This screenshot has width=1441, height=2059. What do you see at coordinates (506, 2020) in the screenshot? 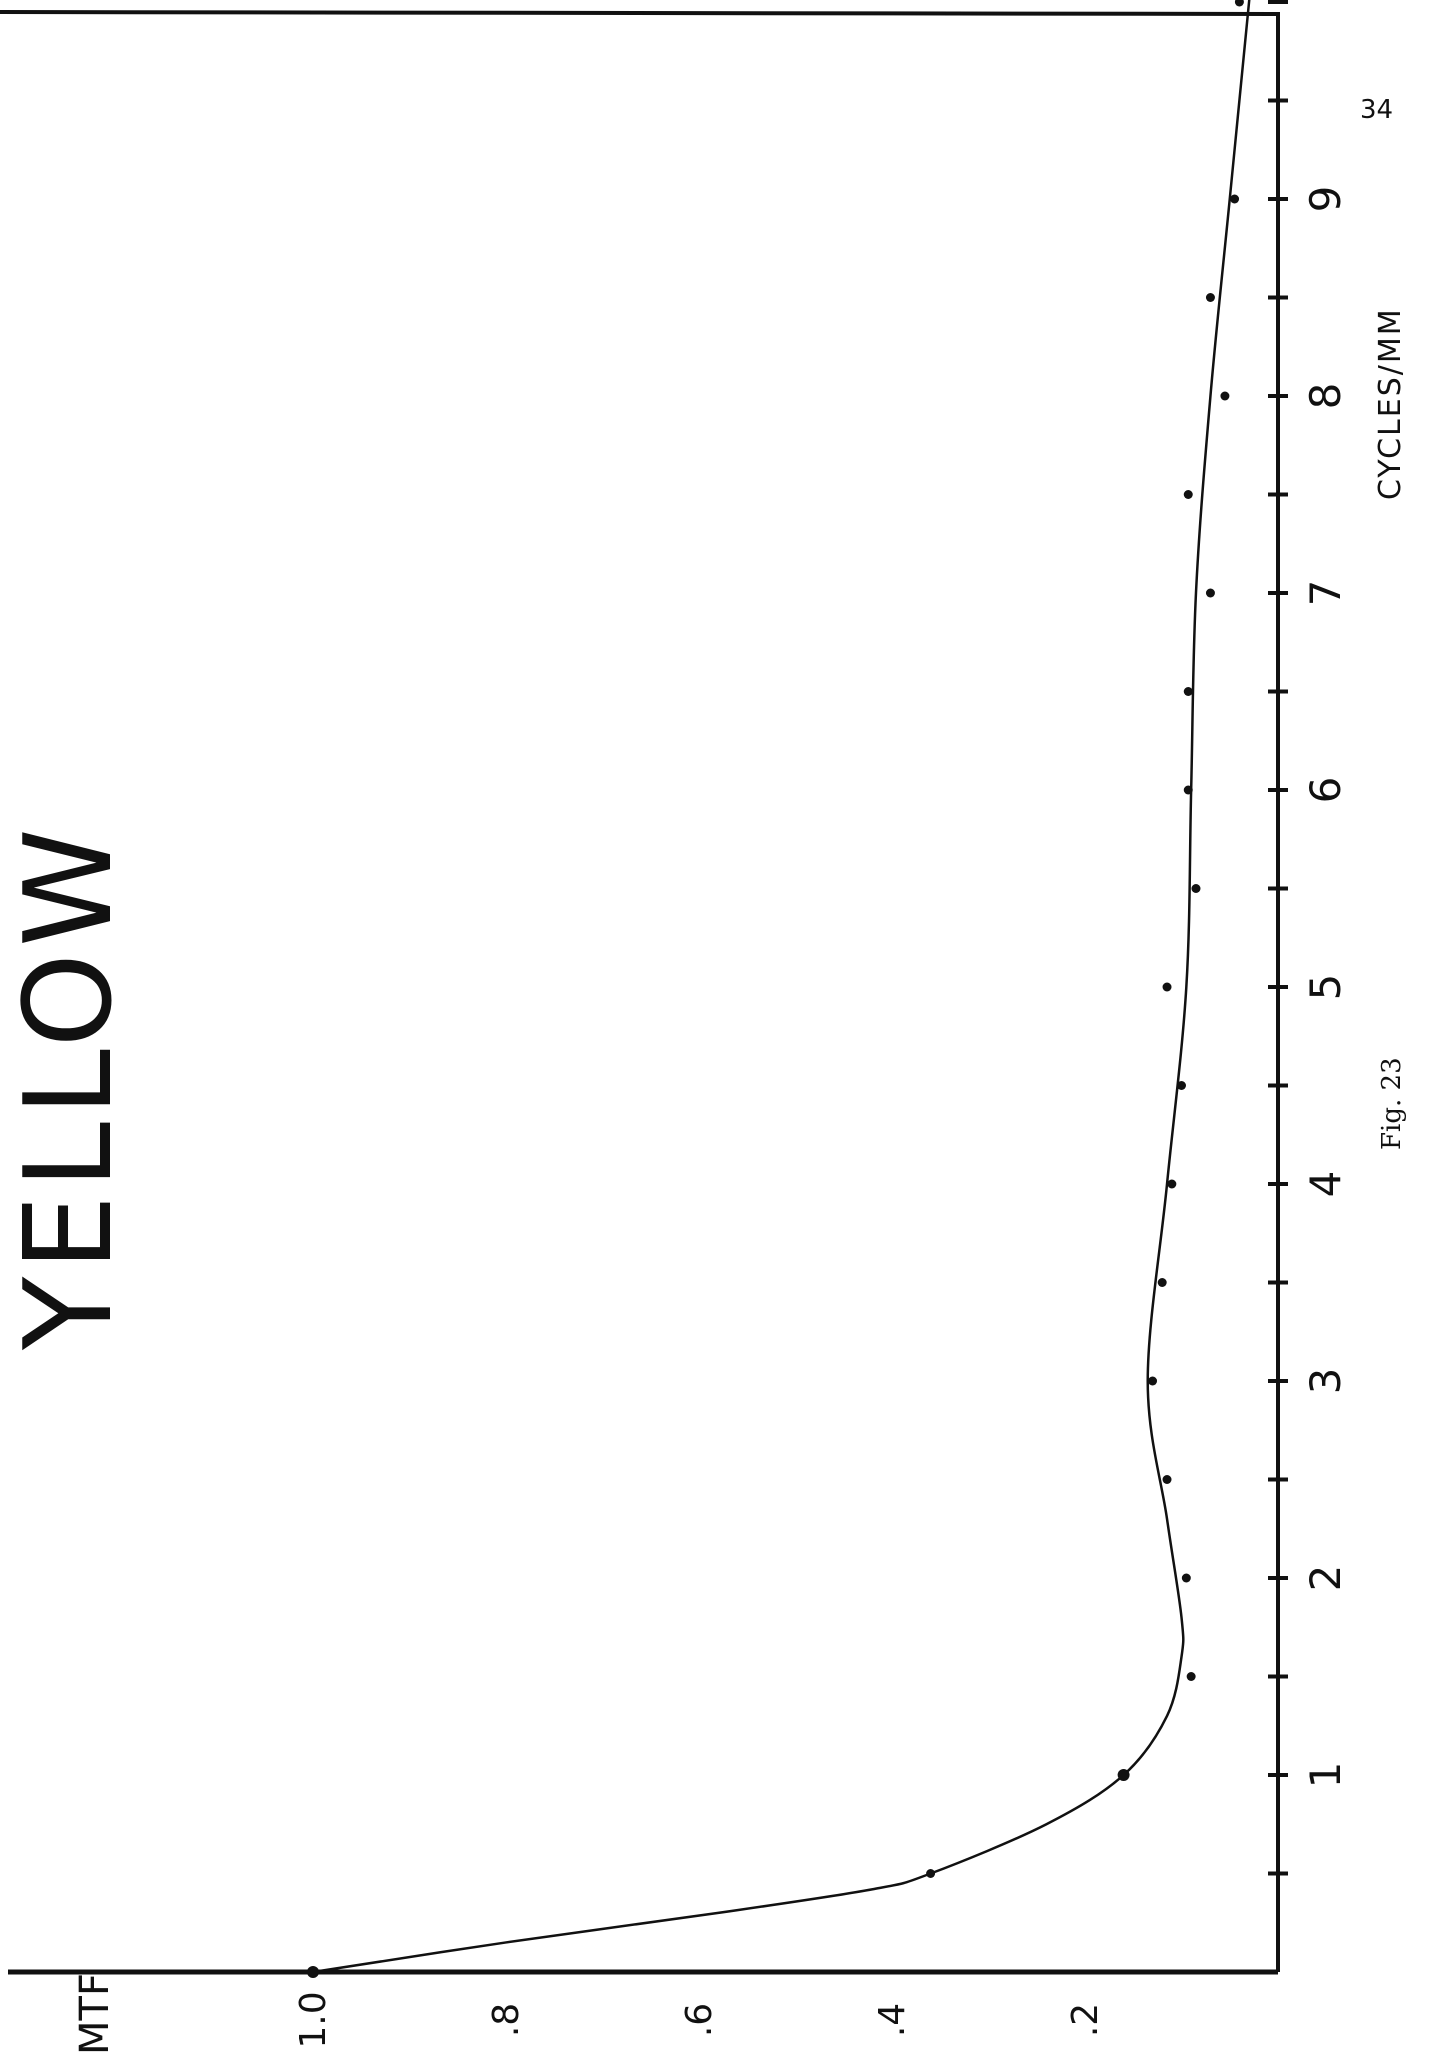
I see `y-tick-label: .8` at bounding box center [506, 2020].